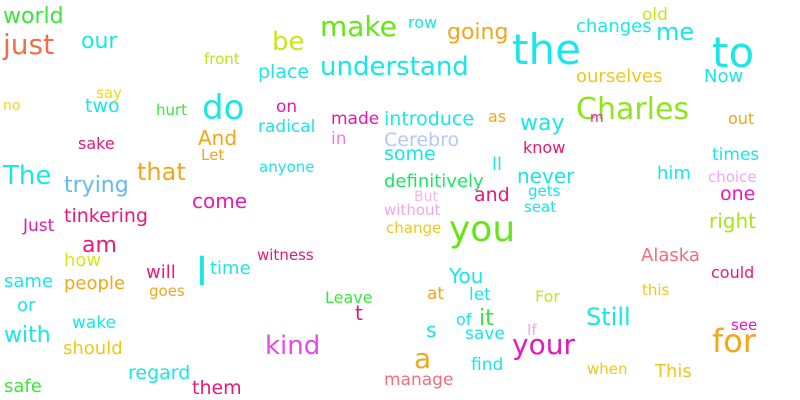  What do you see at coordinates (546, 176) in the screenshot?
I see `word: never` at bounding box center [546, 176].